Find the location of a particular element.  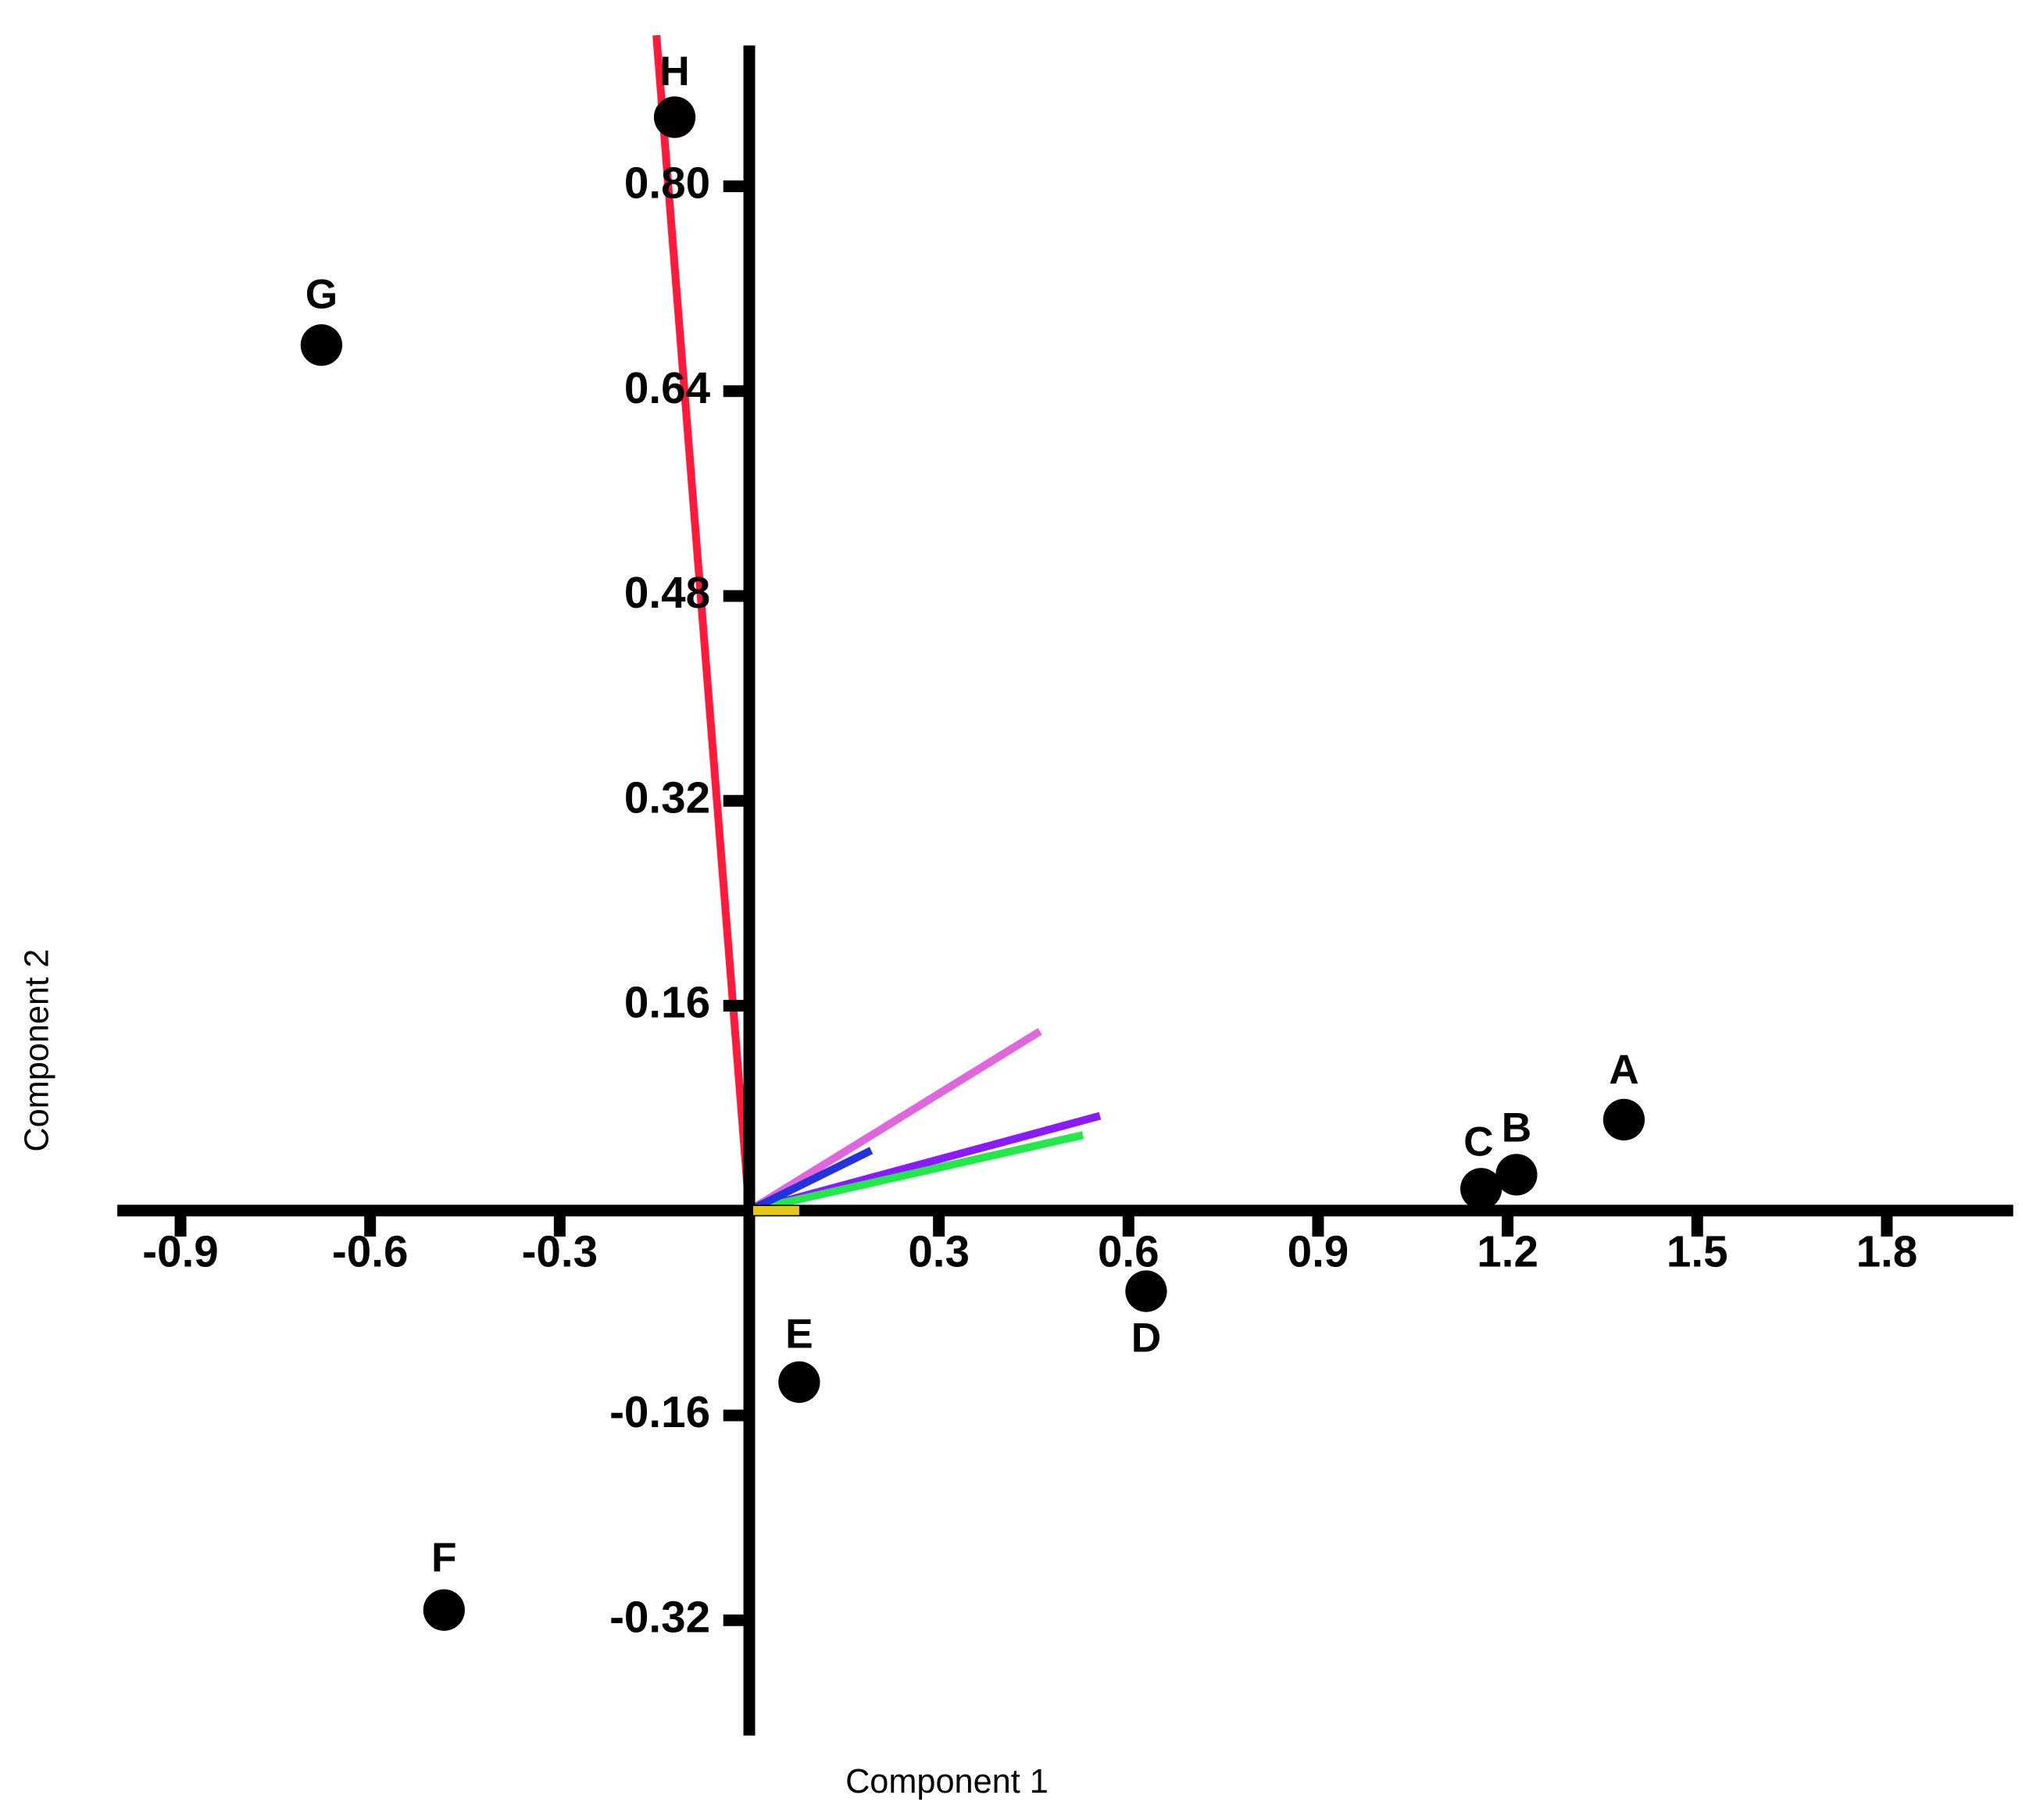

point-label: G is located at coordinates (321, 294).